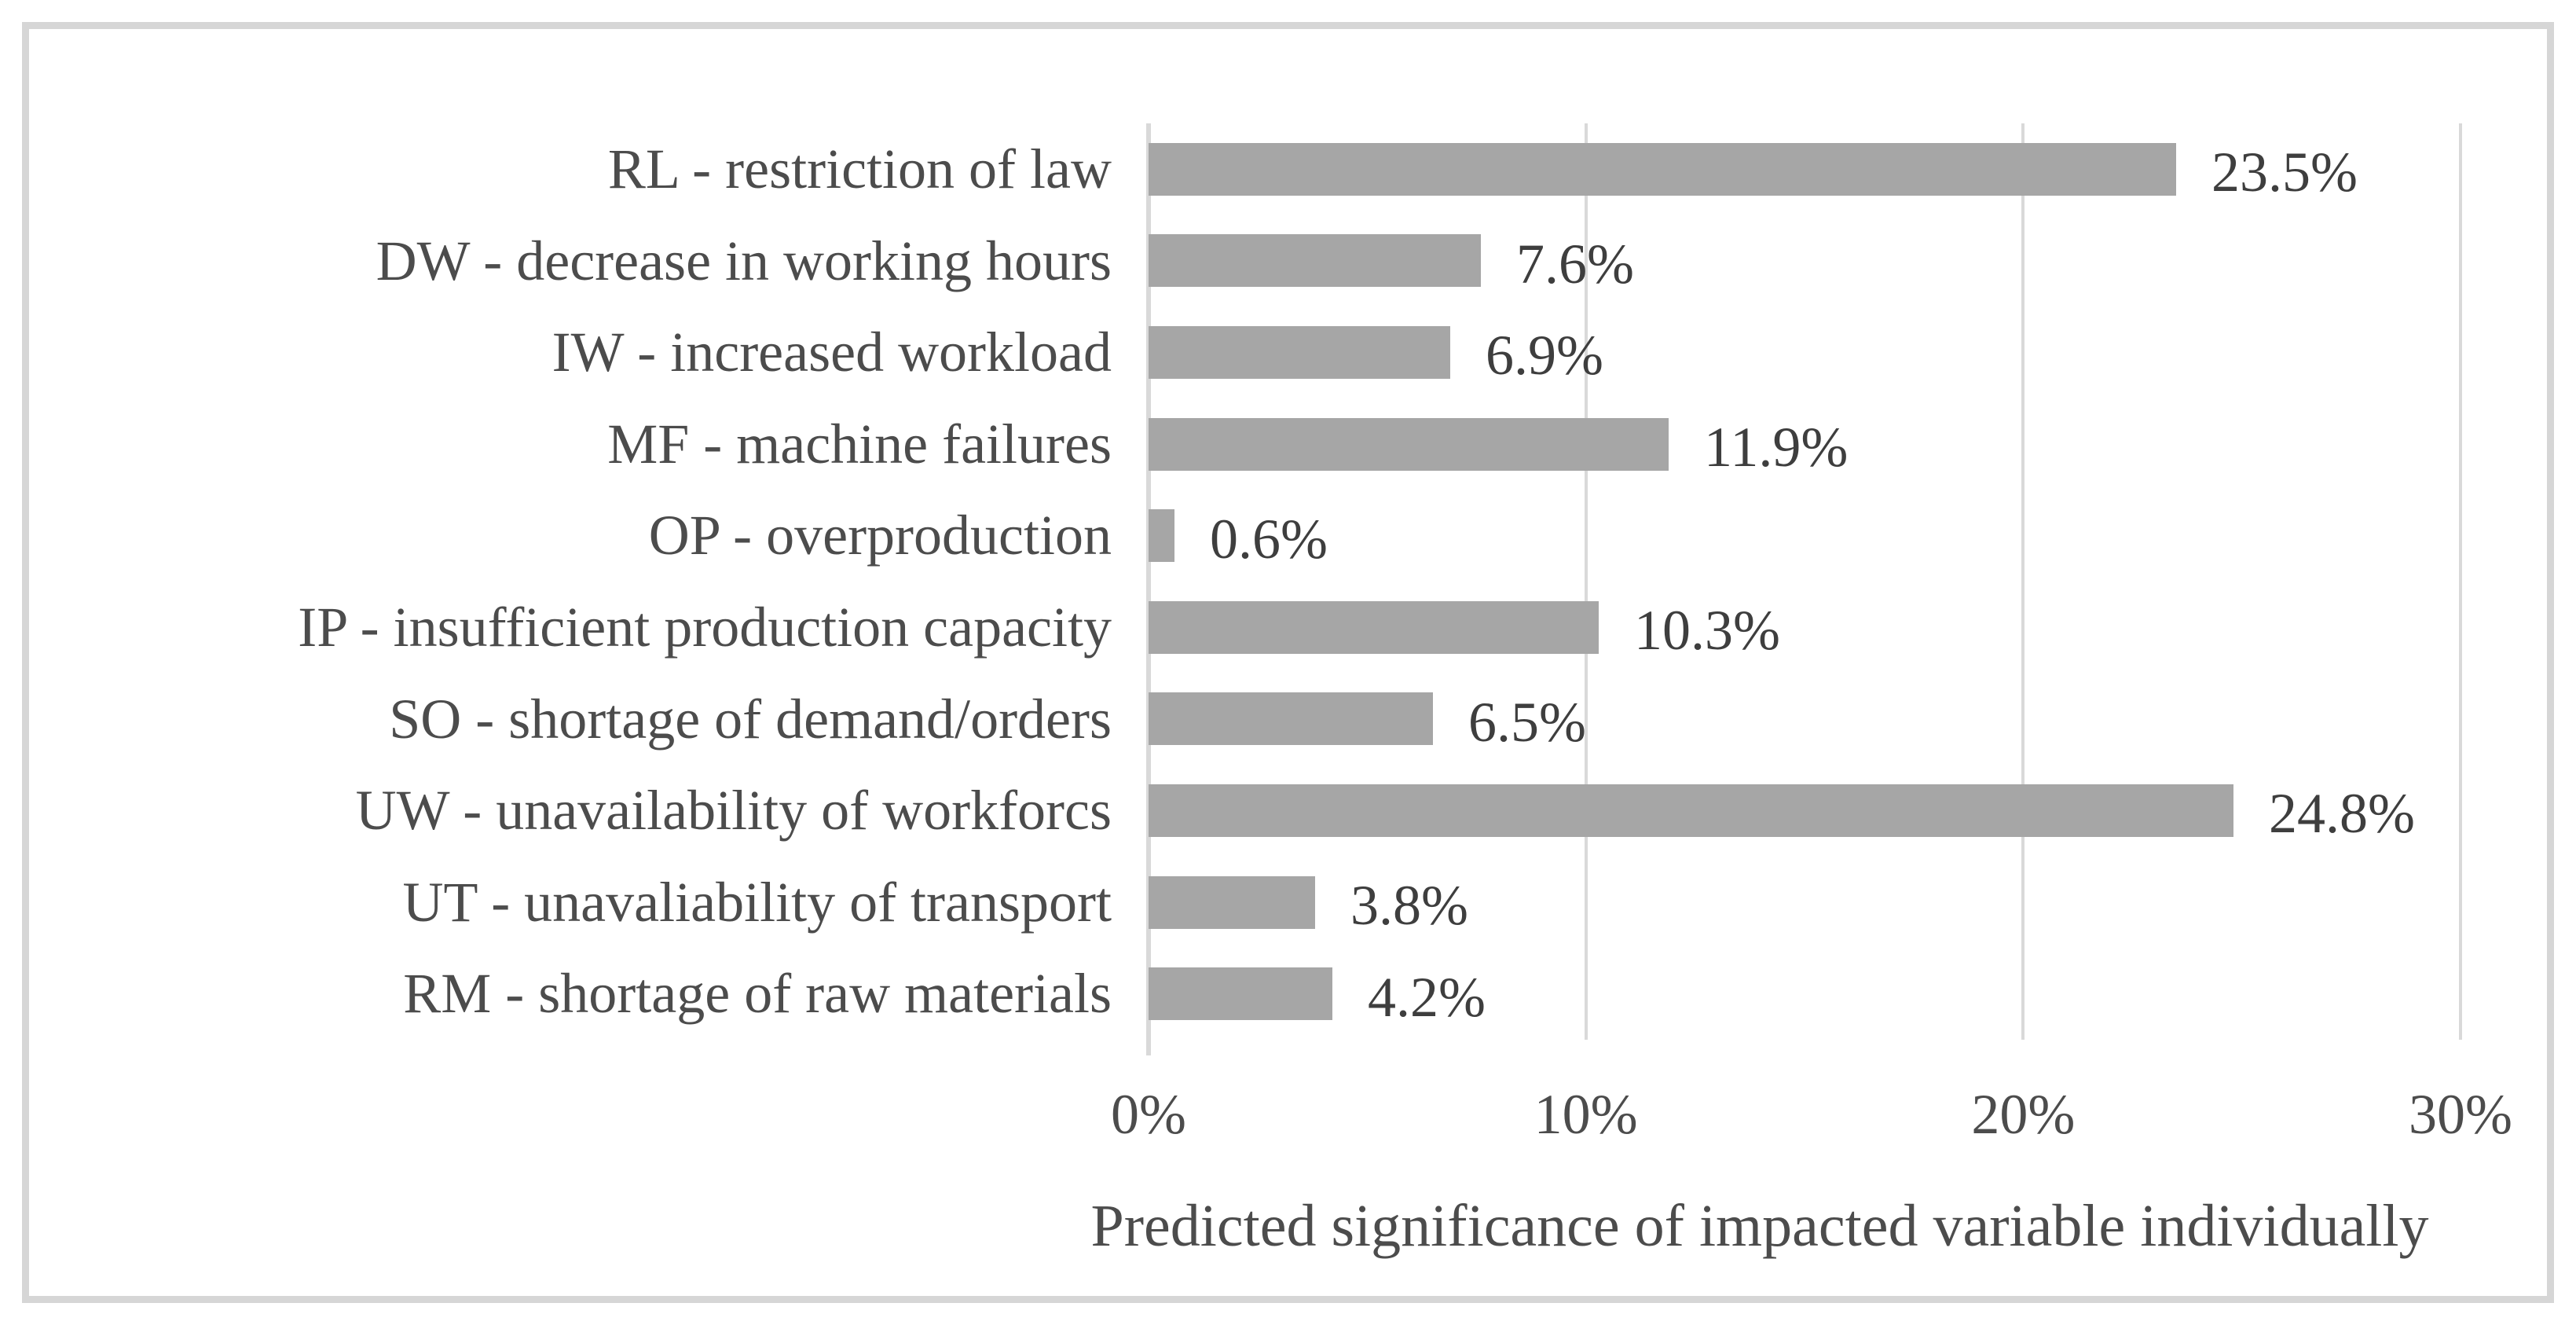 The width and height of the screenshot is (2576, 1325). I want to click on data-label: 3.8%, so click(1409, 906).